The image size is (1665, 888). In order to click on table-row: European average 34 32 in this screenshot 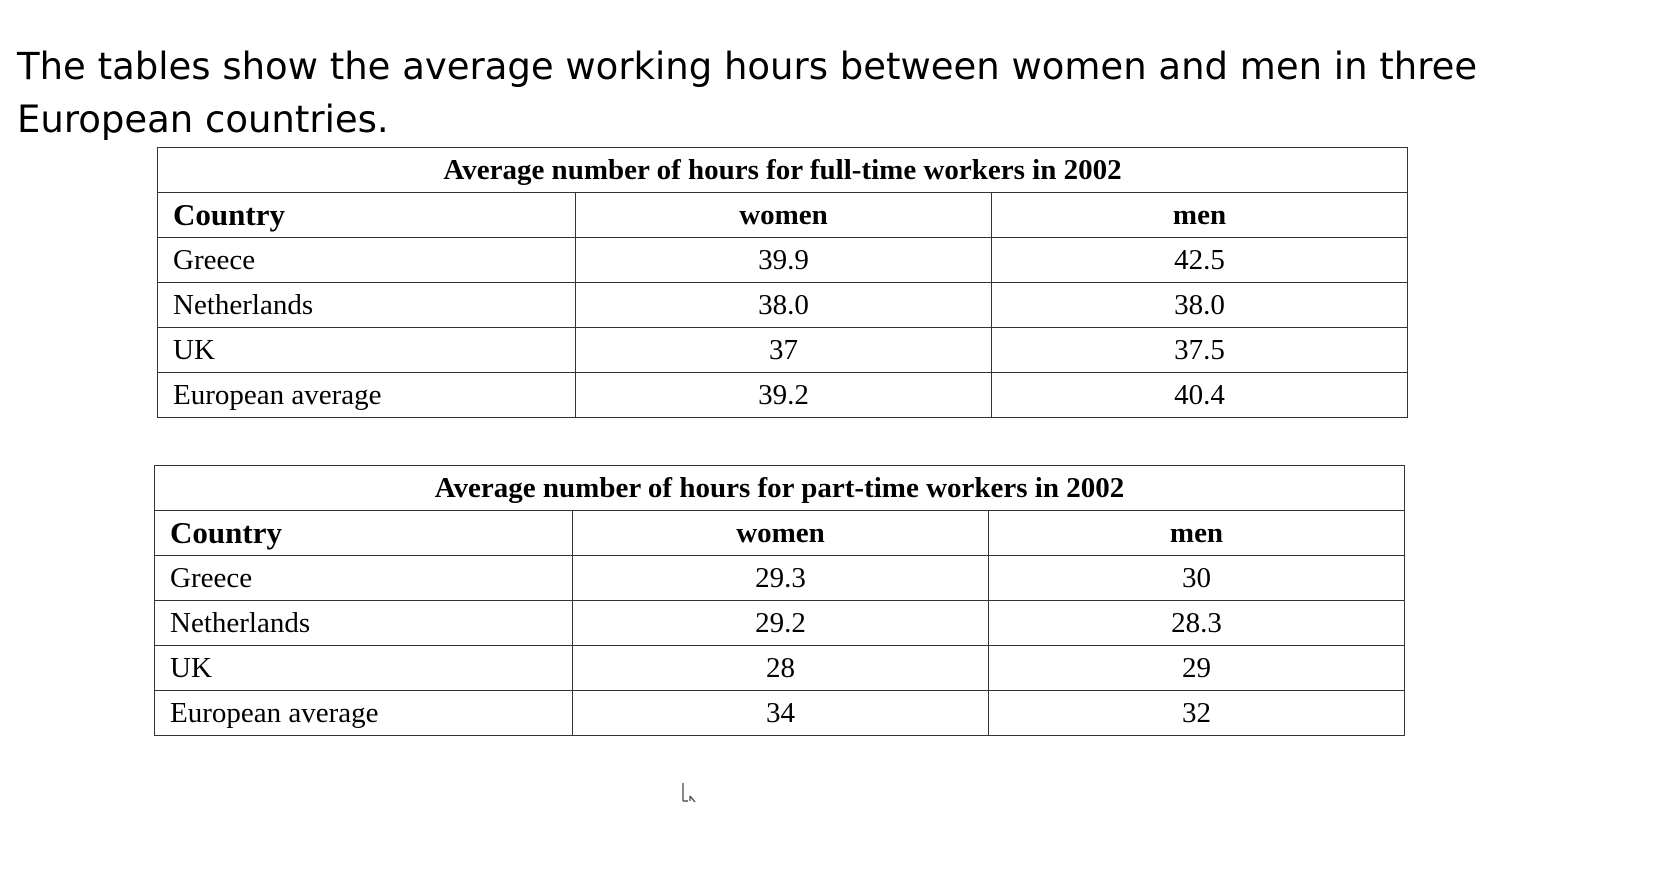, I will do `click(779, 713)`.